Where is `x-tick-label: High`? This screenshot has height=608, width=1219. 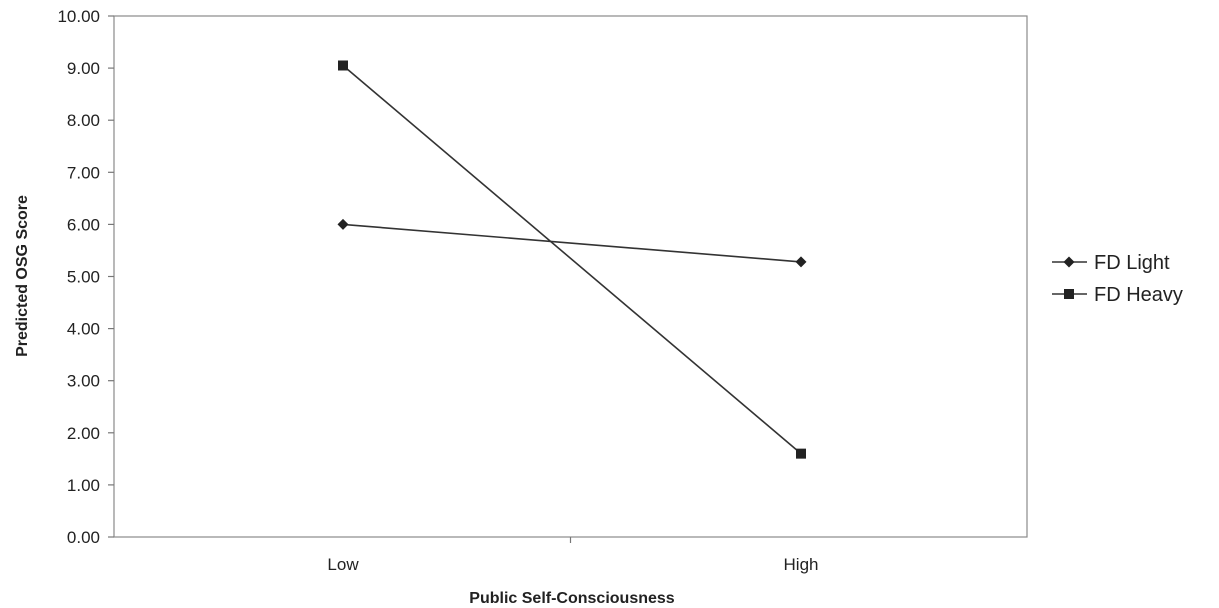 x-tick-label: High is located at coordinates (801, 564).